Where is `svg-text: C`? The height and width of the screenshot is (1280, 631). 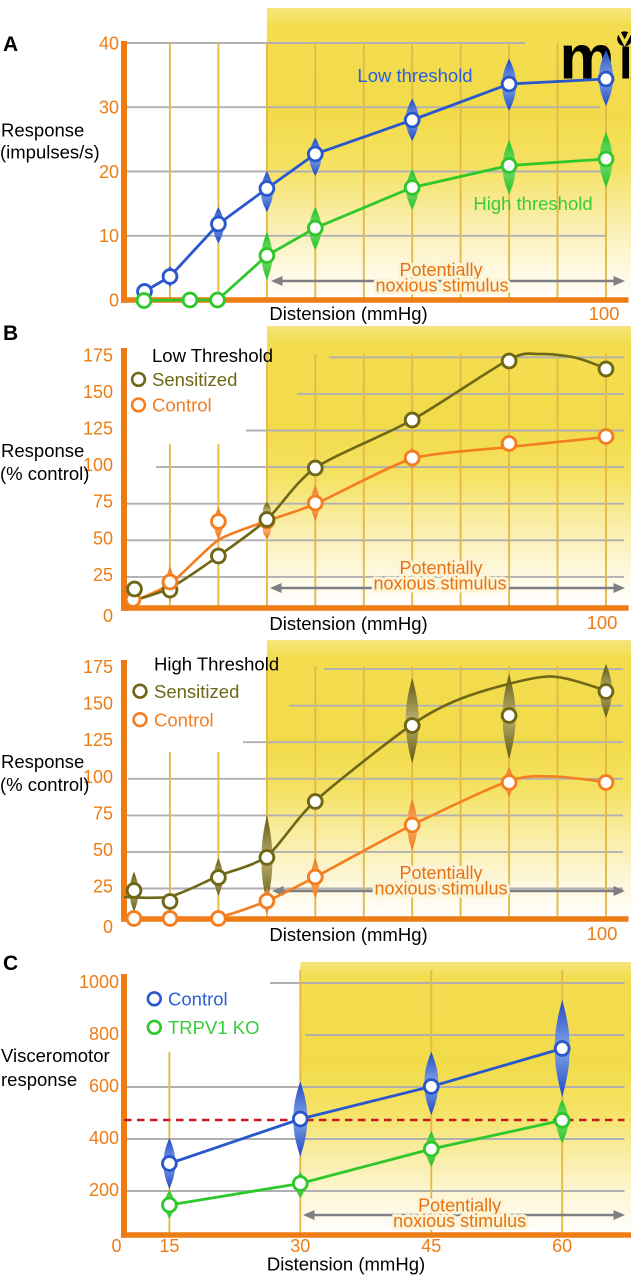 svg-text: C is located at coordinates (10, 963).